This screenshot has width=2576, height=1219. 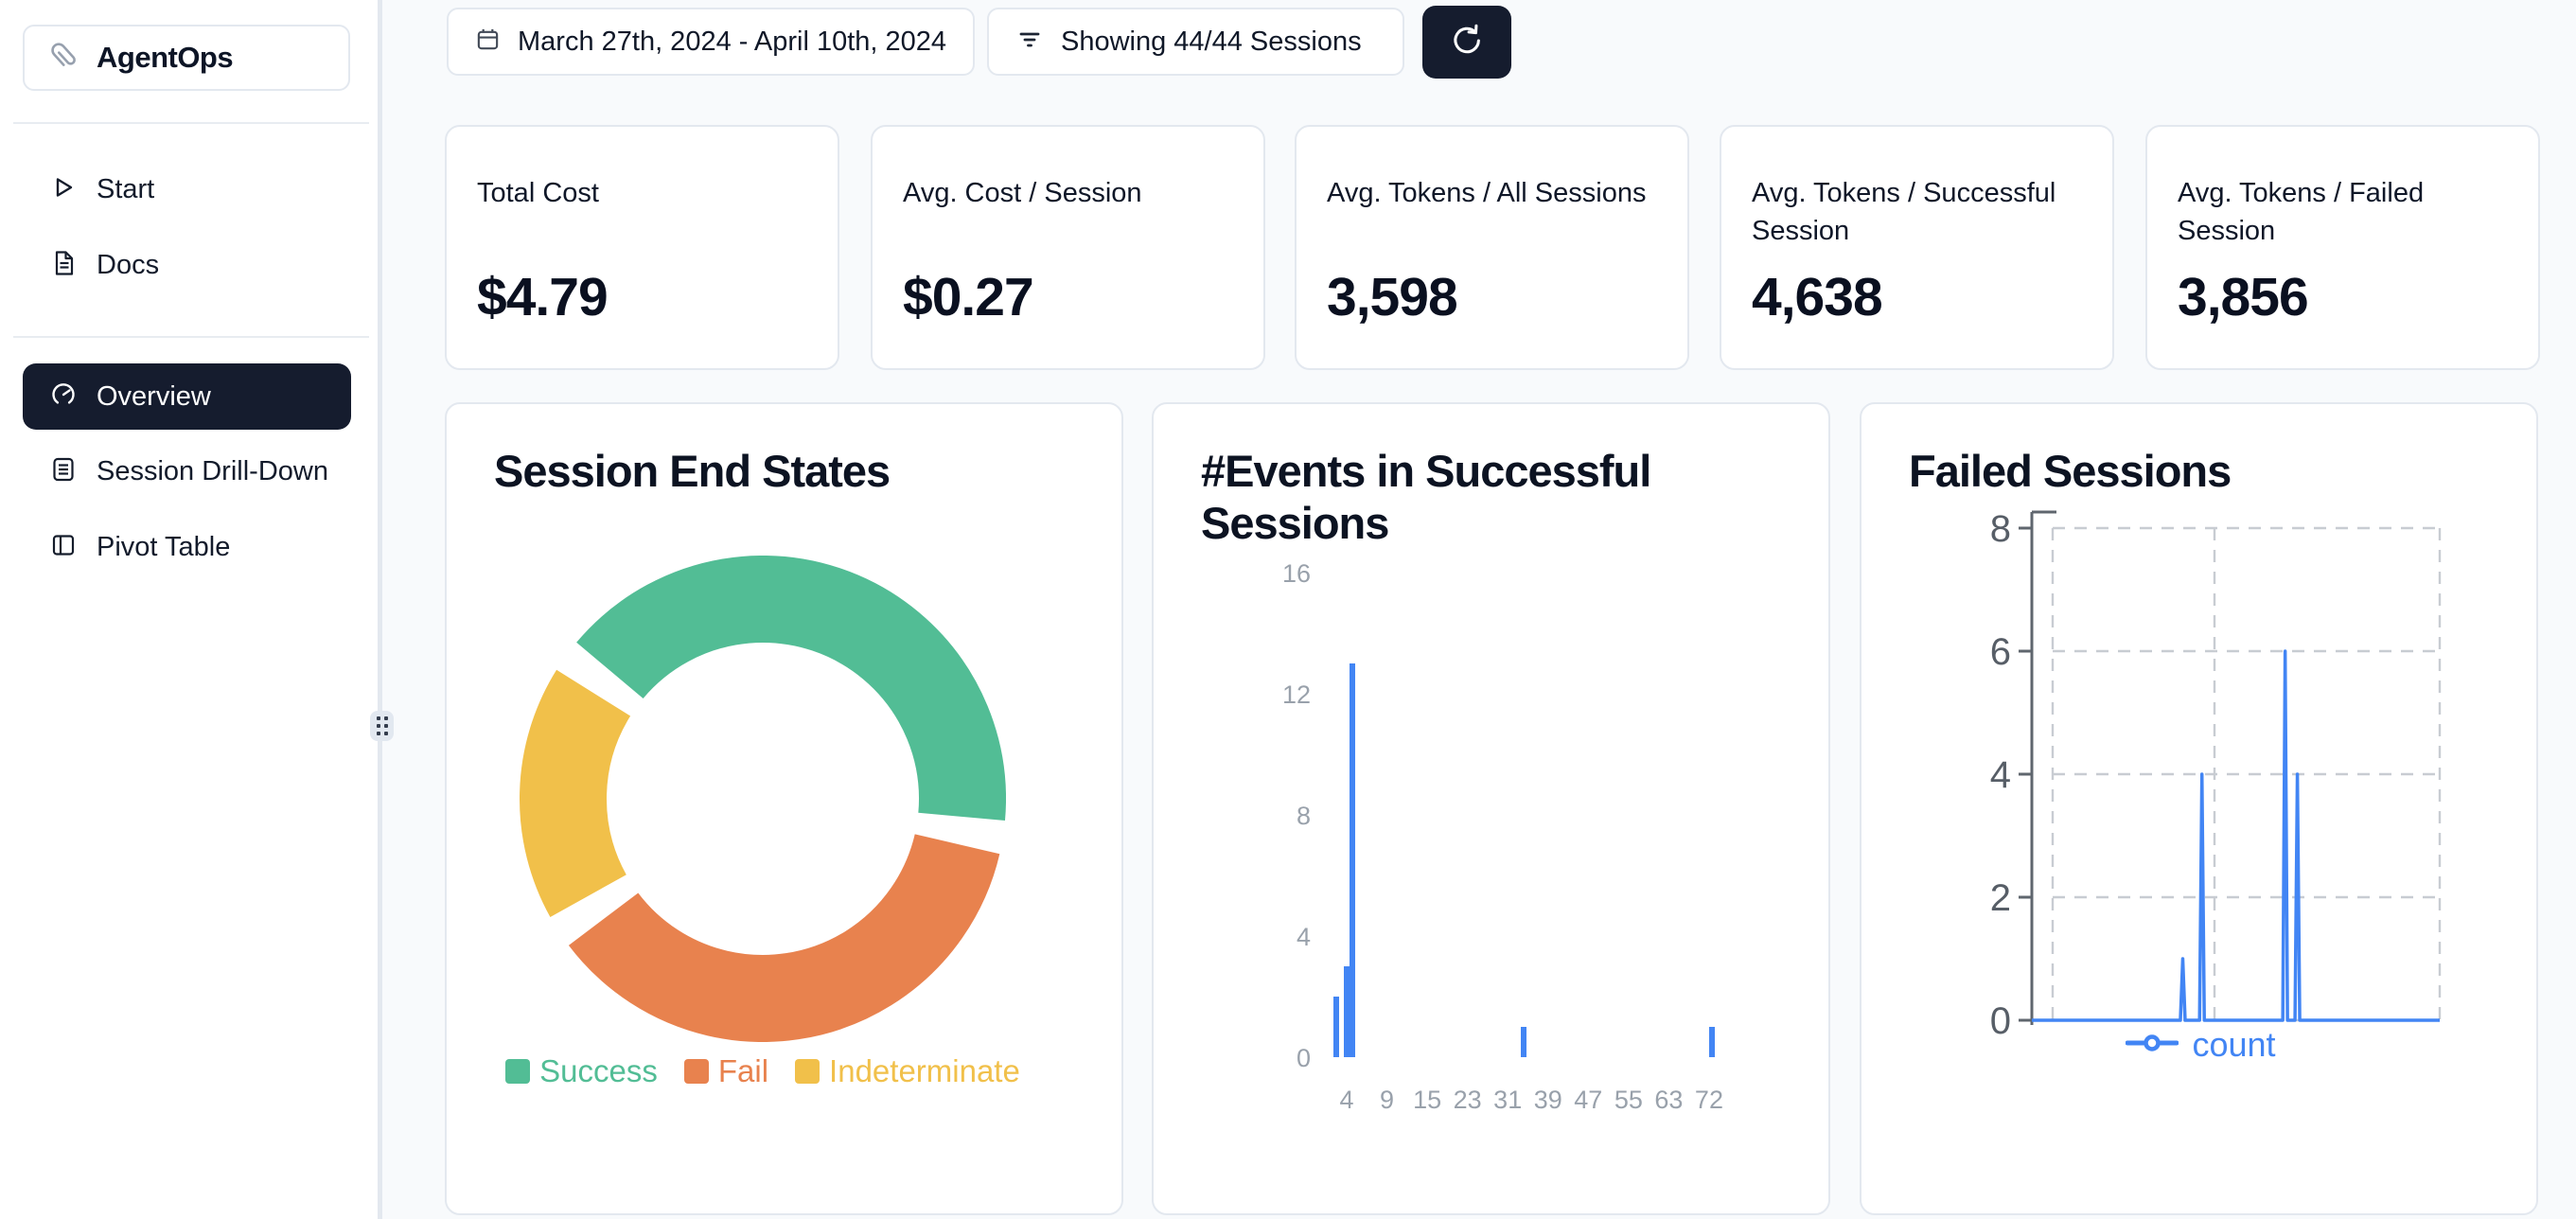 I want to click on refresh-icon, so click(x=1467, y=42).